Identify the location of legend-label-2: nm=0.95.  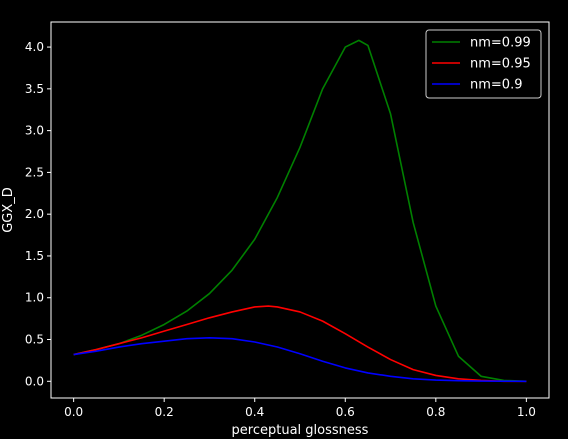
(500, 64).